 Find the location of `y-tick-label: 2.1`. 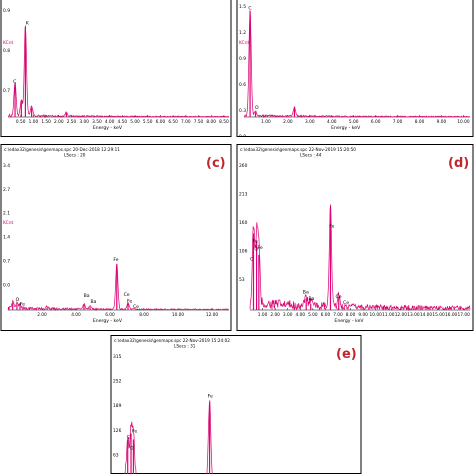

y-tick-label: 2.1 is located at coordinates (6, 214).